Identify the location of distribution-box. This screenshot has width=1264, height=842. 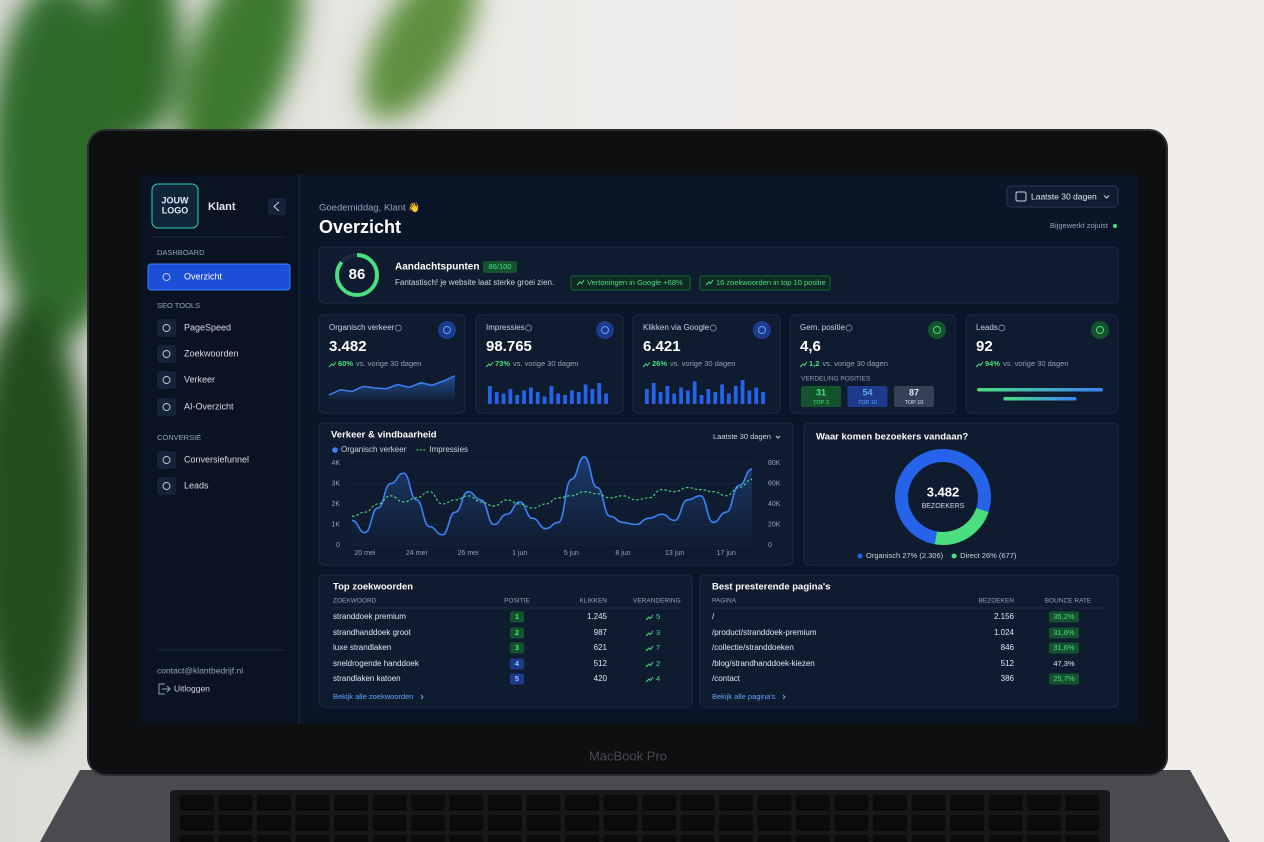
(914, 396).